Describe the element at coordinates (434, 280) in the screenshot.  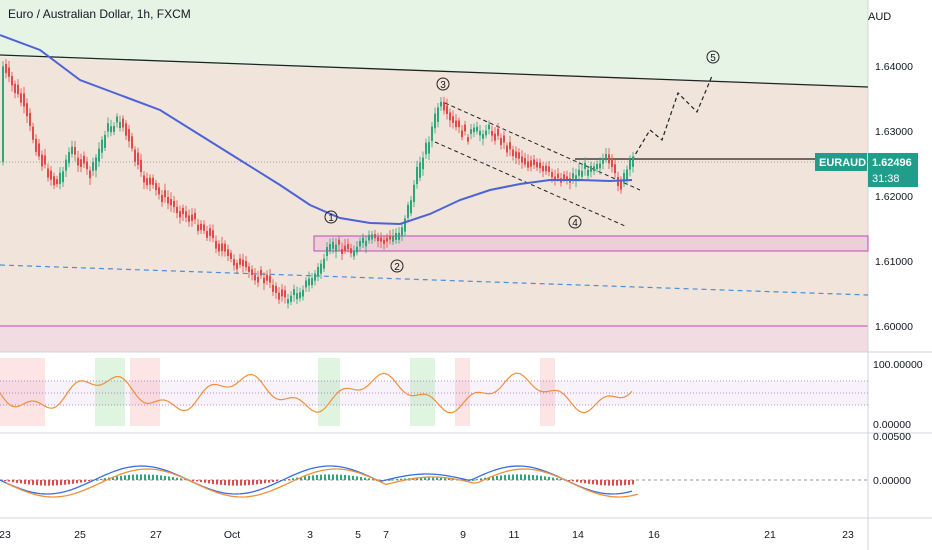
I see `dashed-trendline` at that location.